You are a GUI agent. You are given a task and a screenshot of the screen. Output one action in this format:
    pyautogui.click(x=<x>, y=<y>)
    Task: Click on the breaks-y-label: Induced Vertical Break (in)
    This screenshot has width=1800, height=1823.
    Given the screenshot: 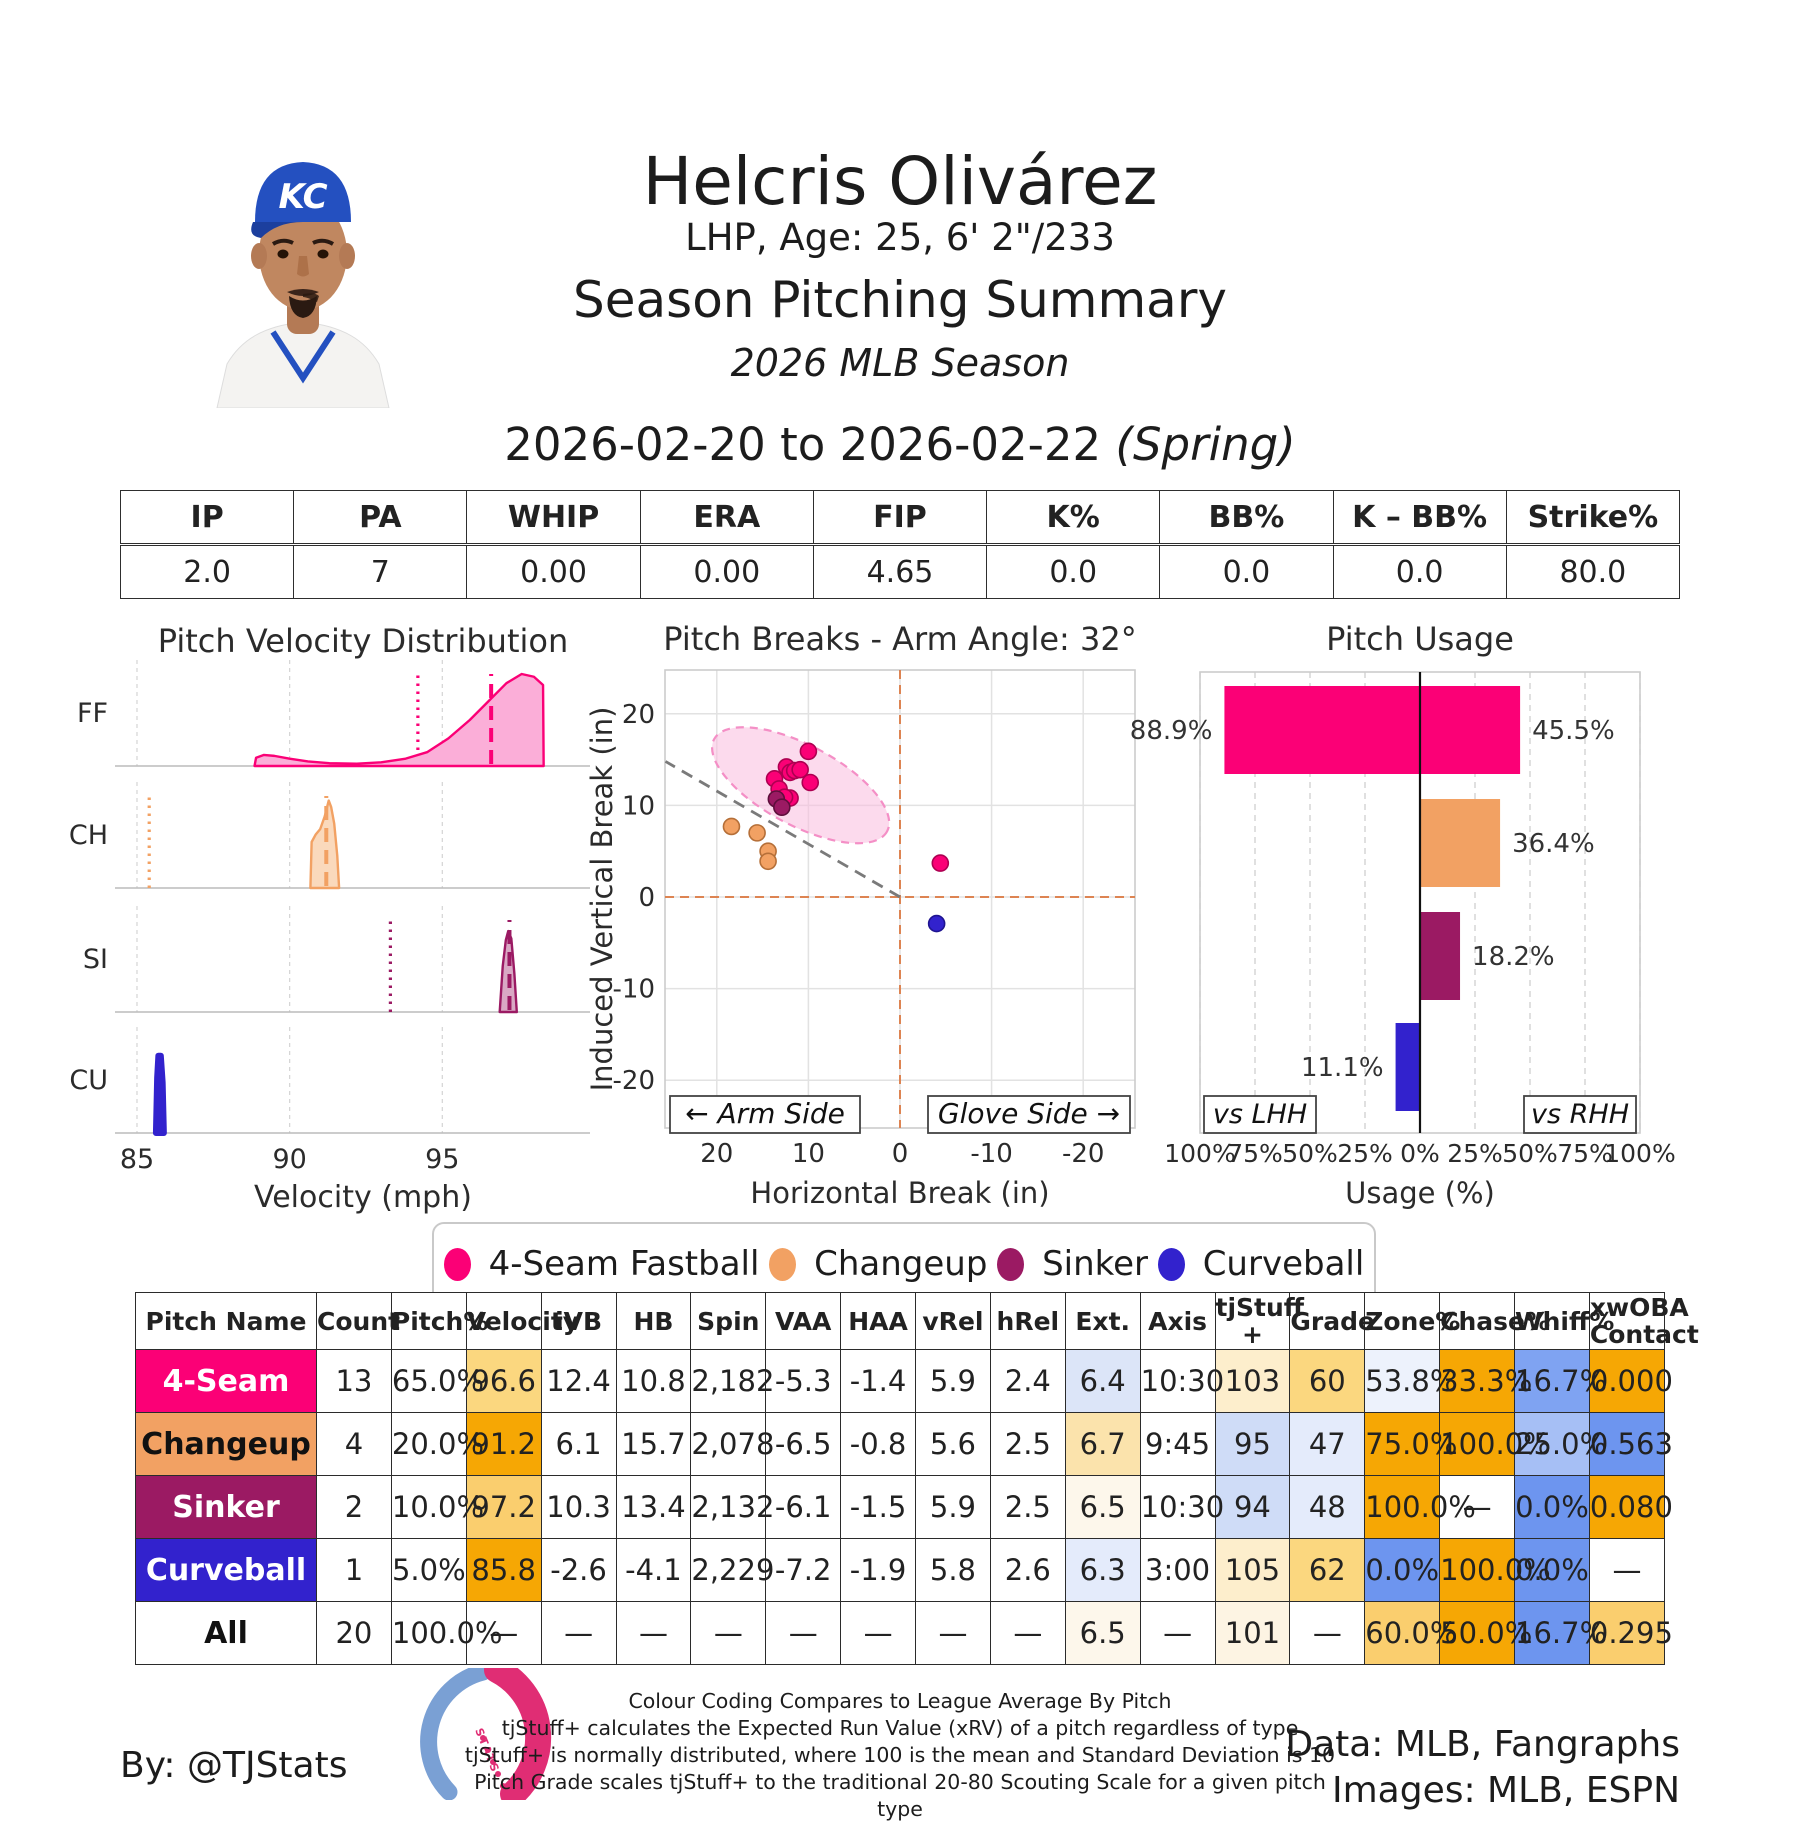 What is the action you would take?
    pyautogui.click(x=602, y=899)
    